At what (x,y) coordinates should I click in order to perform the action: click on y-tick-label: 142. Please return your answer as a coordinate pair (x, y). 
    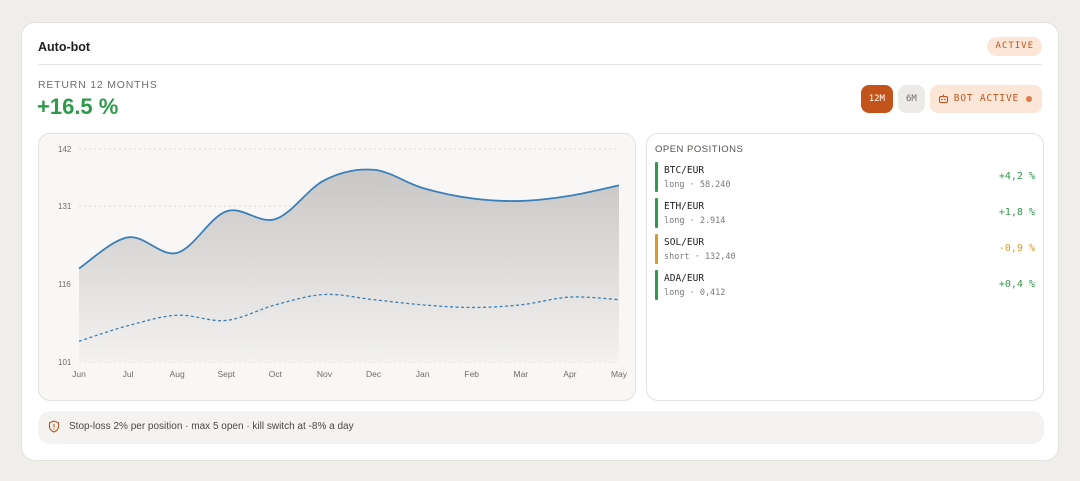
    Looking at the image, I should click on (65, 149).